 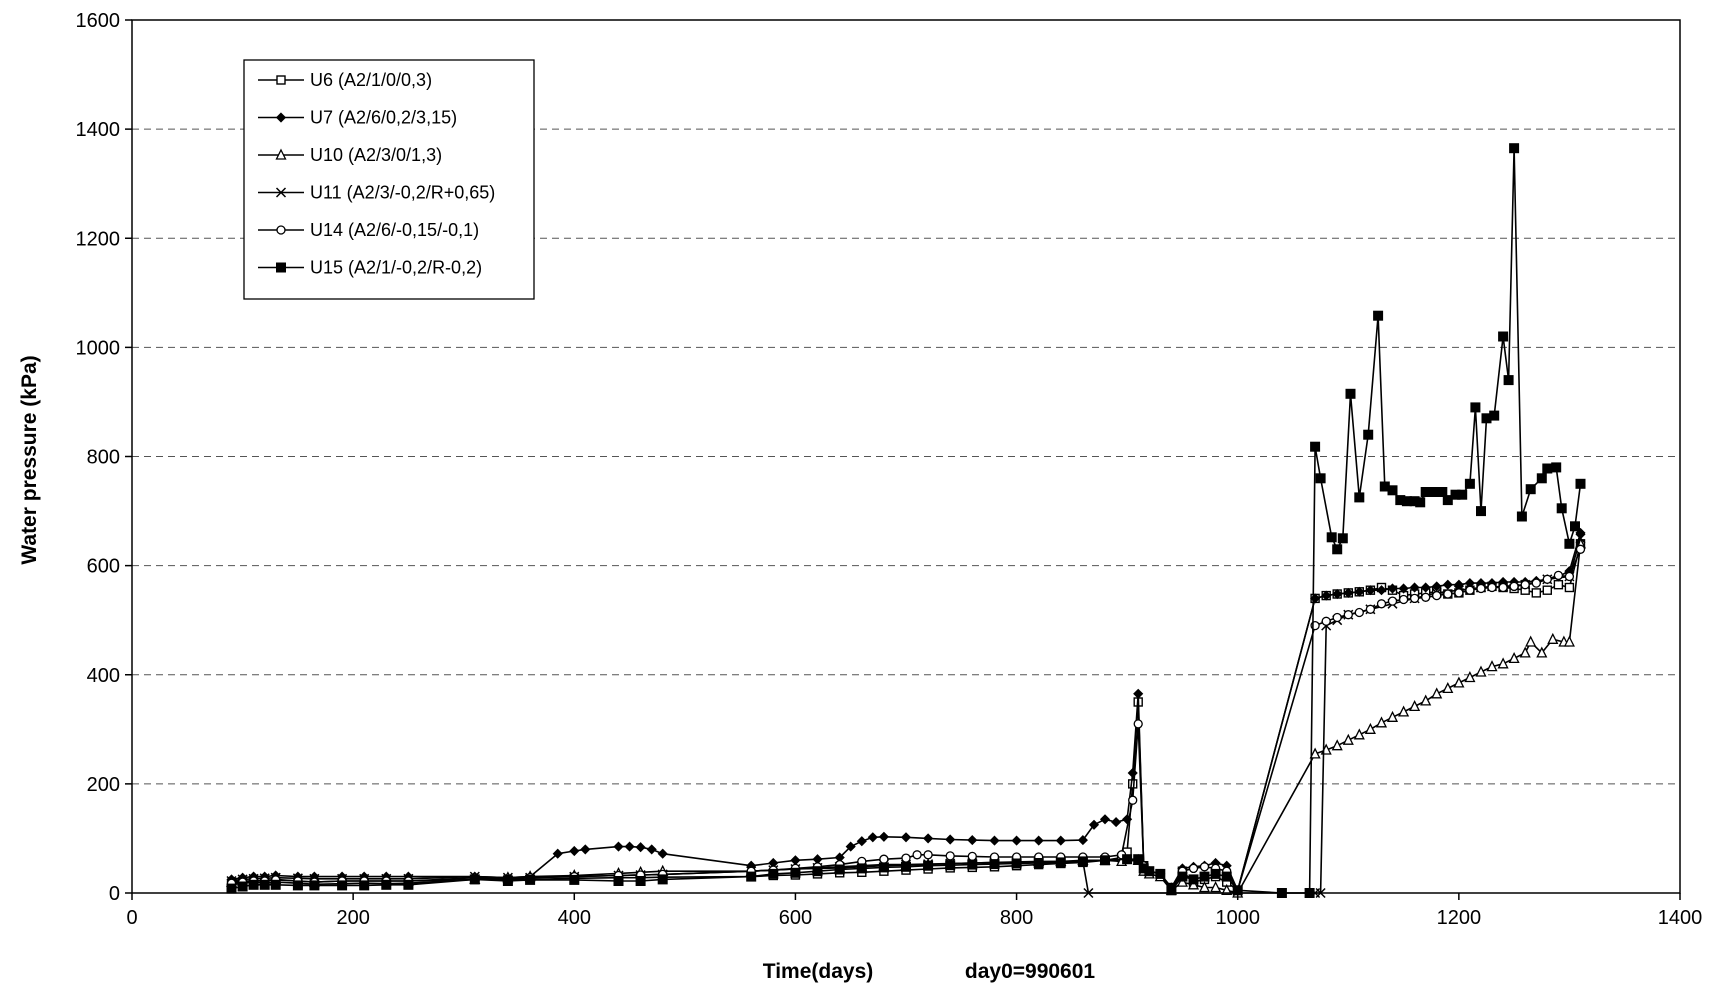 What do you see at coordinates (383, 118) in the screenshot?
I see `legend-label: U7 (A2/6/0,2/3,15)` at bounding box center [383, 118].